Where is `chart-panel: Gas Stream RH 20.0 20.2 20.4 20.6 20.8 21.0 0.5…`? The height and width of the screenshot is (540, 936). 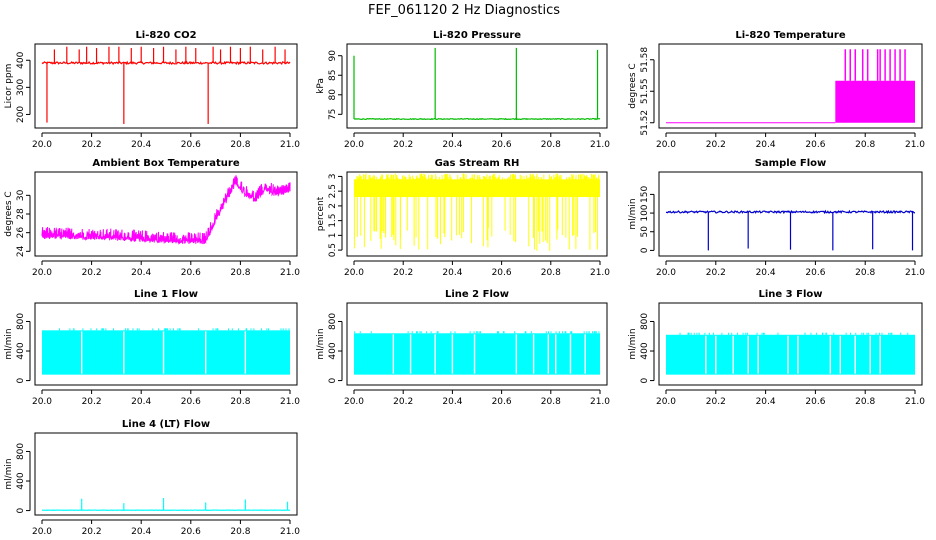 chart-panel: Gas Stream RH 20.0 20.2 20.4 20.6 20.8 21.0 0.5… is located at coordinates (463, 218).